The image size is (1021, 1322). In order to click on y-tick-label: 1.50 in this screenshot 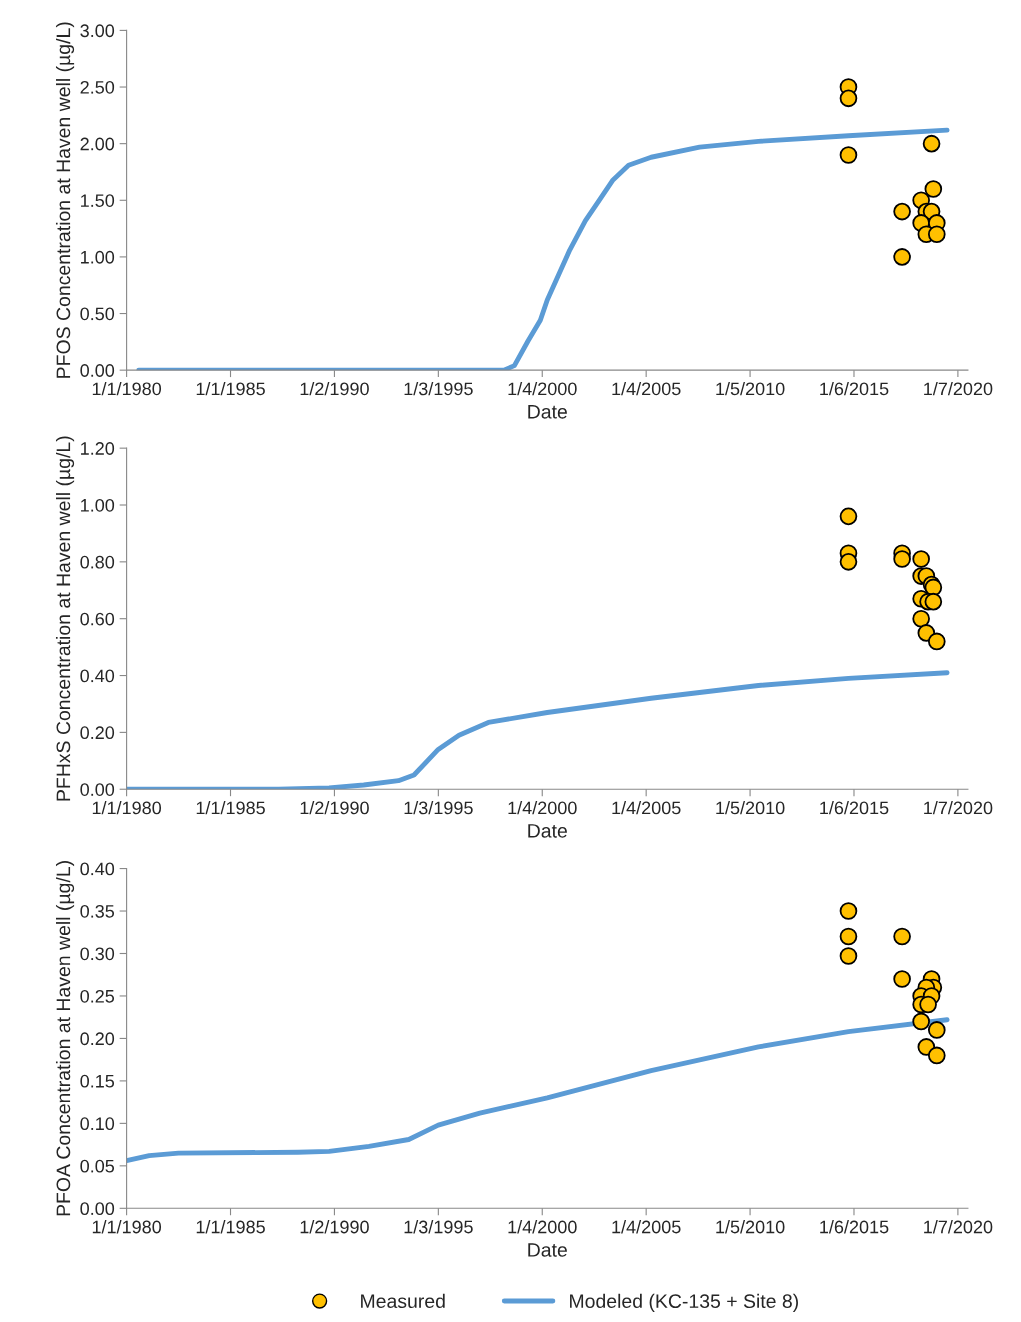, I will do `click(98, 200)`.